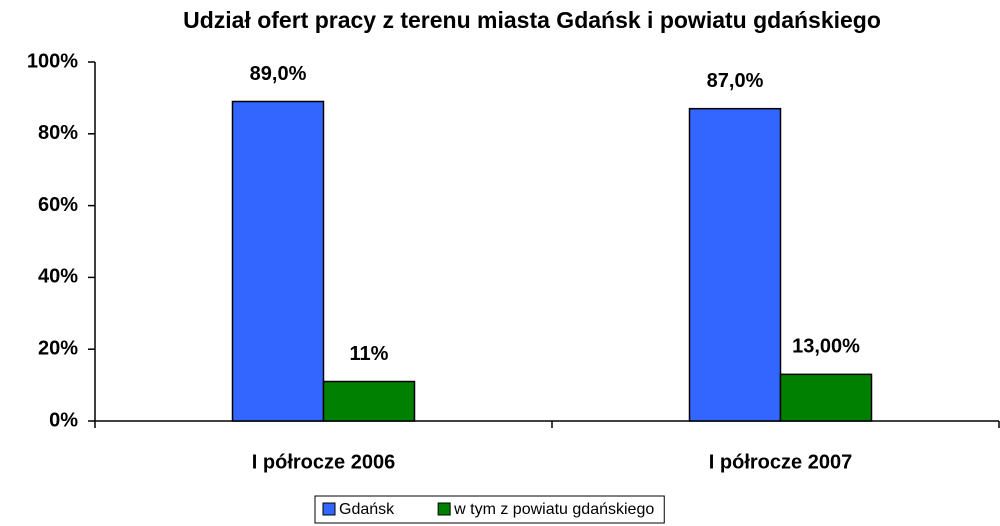  I want to click on value-label: 11%, so click(369, 354).